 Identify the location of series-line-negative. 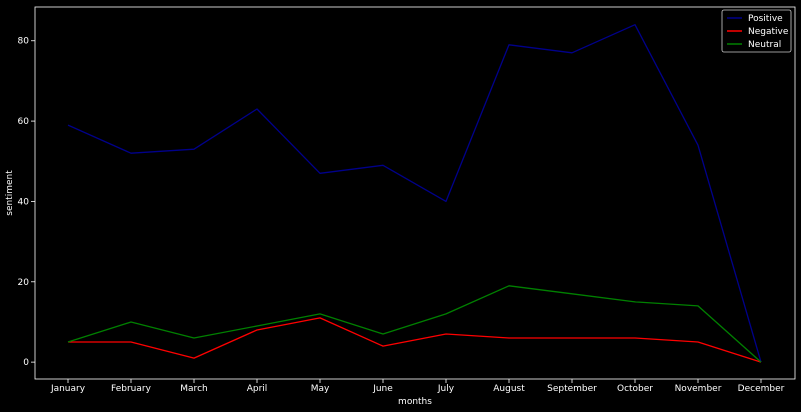
(415, 340).